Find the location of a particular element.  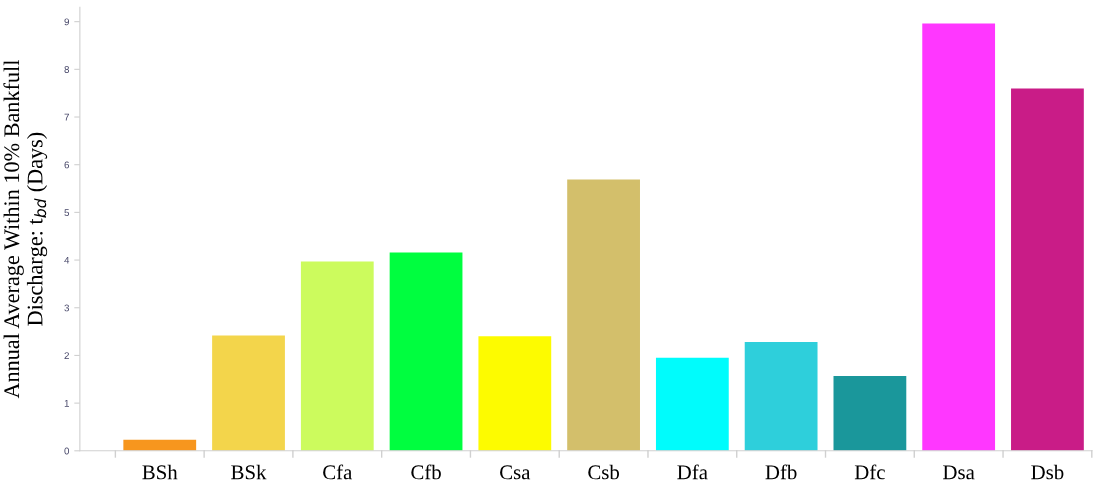

y-tick-label: 1 is located at coordinates (66, 403).